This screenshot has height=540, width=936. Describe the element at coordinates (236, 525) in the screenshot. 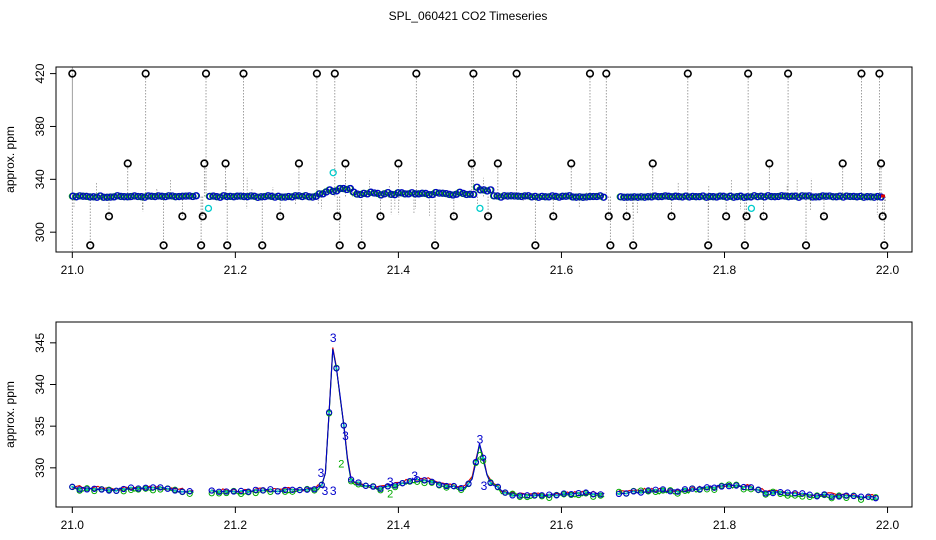

I see `x-tick-label: 21.2` at that location.